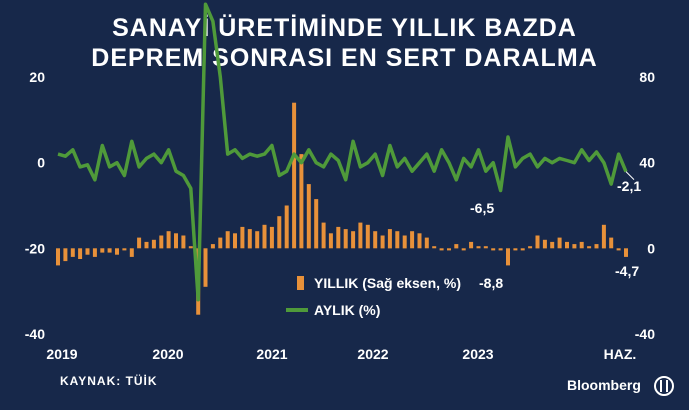  Describe the element at coordinates (344, 28) in the screenshot. I see `chart-title-line-1: SANAYİ ÜRETİMİNDE YILLIK BAZDA` at that location.